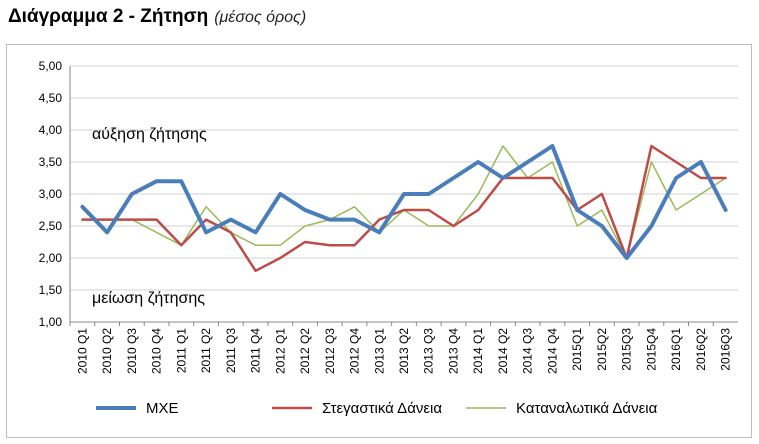  What do you see at coordinates (379, 351) in the screenshot?
I see `x-tick-label: 2013 Q1` at bounding box center [379, 351].